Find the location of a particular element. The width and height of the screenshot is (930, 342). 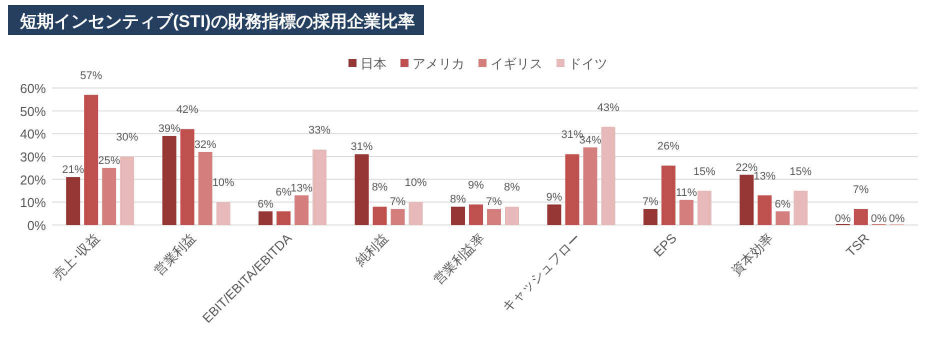

x-tick-label: TSR is located at coordinates (857, 245).